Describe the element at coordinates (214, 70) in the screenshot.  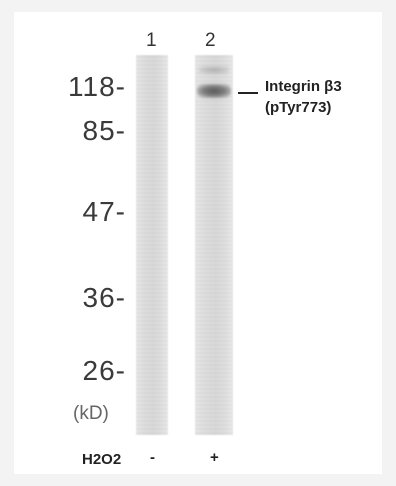
I see `faint-band` at that location.